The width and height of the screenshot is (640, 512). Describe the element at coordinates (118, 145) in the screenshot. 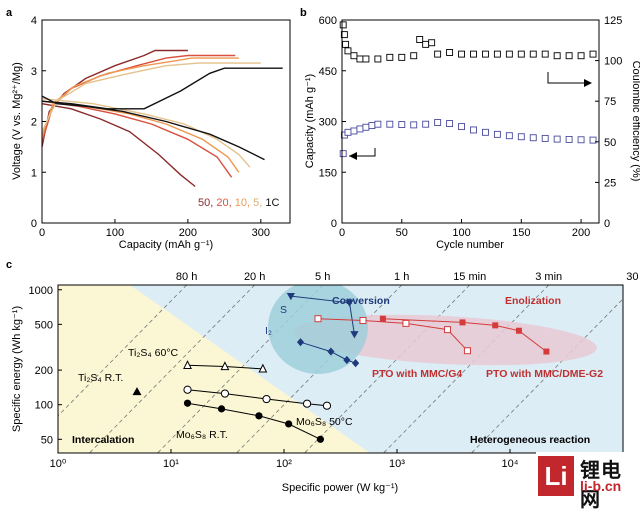

I see `curve-50-discharge` at that location.